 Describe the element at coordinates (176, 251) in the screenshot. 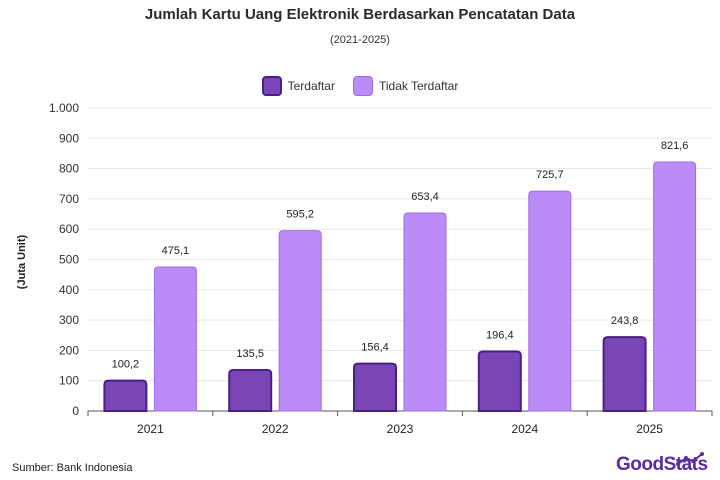

I see `data-label: 475,1` at that location.